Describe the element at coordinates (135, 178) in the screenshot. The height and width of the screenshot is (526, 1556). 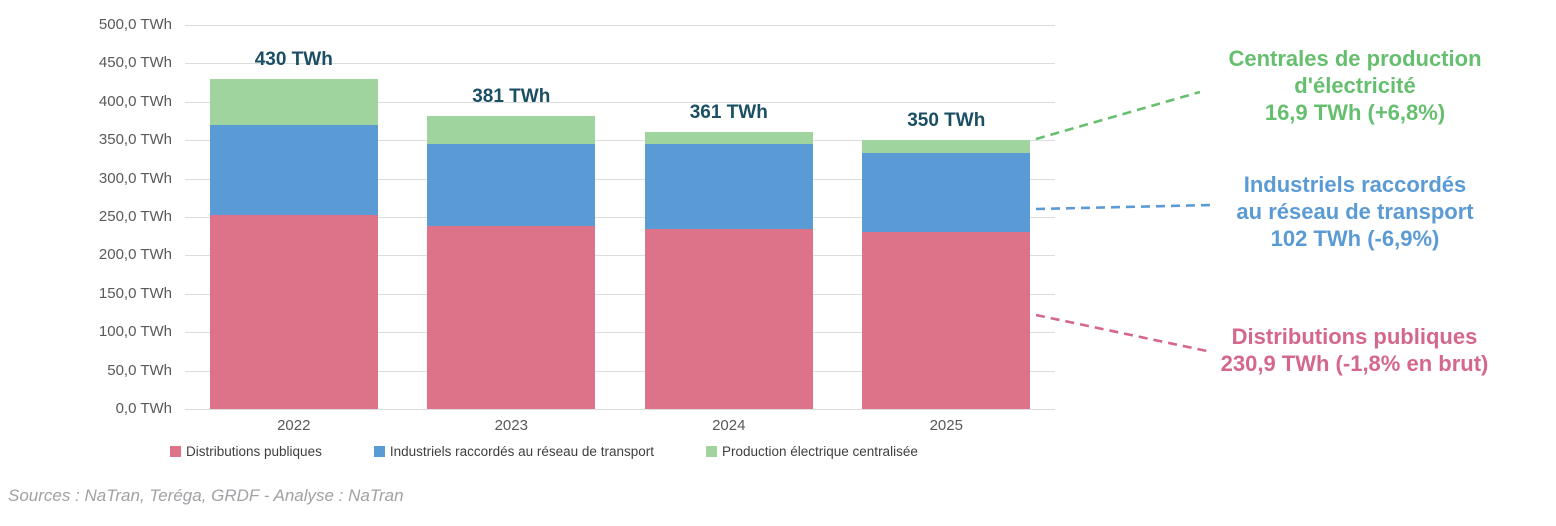
I see `y-axis-tick-label: 300,0 TWh` at that location.